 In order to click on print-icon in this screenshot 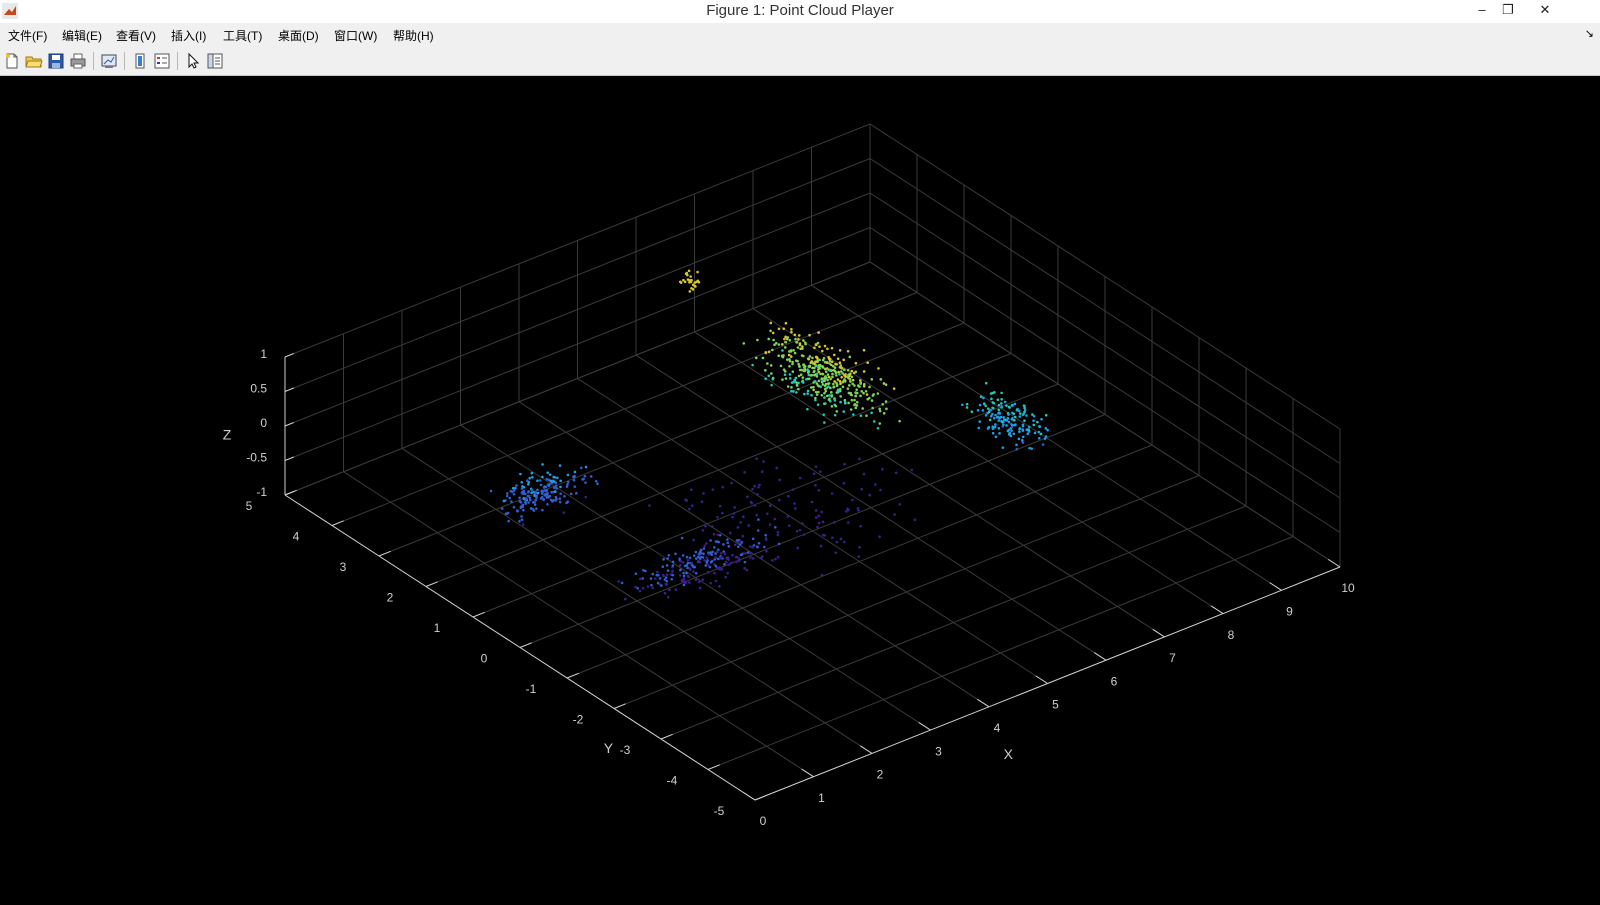, I will do `click(78, 61)`.